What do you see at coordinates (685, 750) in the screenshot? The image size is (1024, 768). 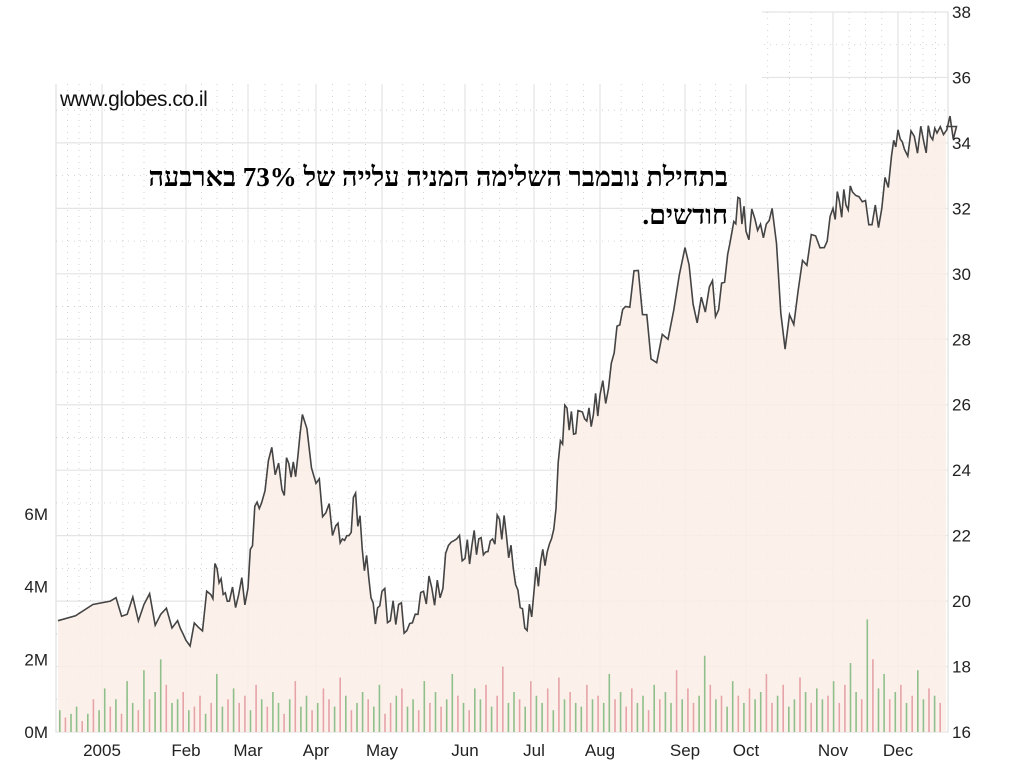 I see `x-tick-label: Sep` at bounding box center [685, 750].